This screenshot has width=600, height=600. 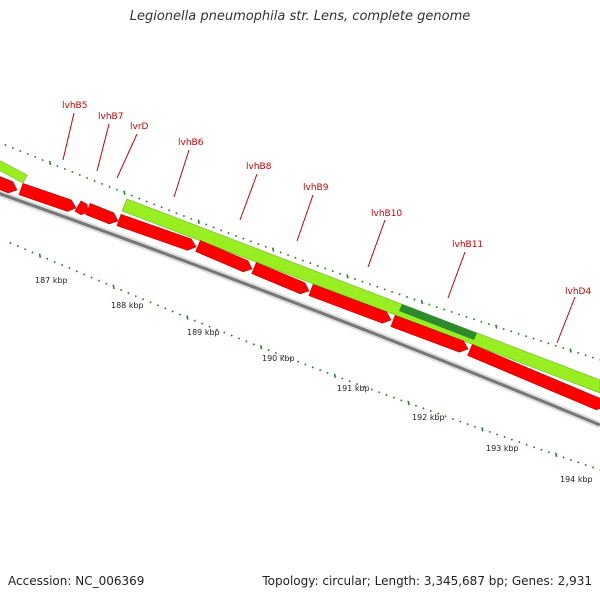 I want to click on gene-label-lvhB7: lvhB7, so click(x=109, y=142).